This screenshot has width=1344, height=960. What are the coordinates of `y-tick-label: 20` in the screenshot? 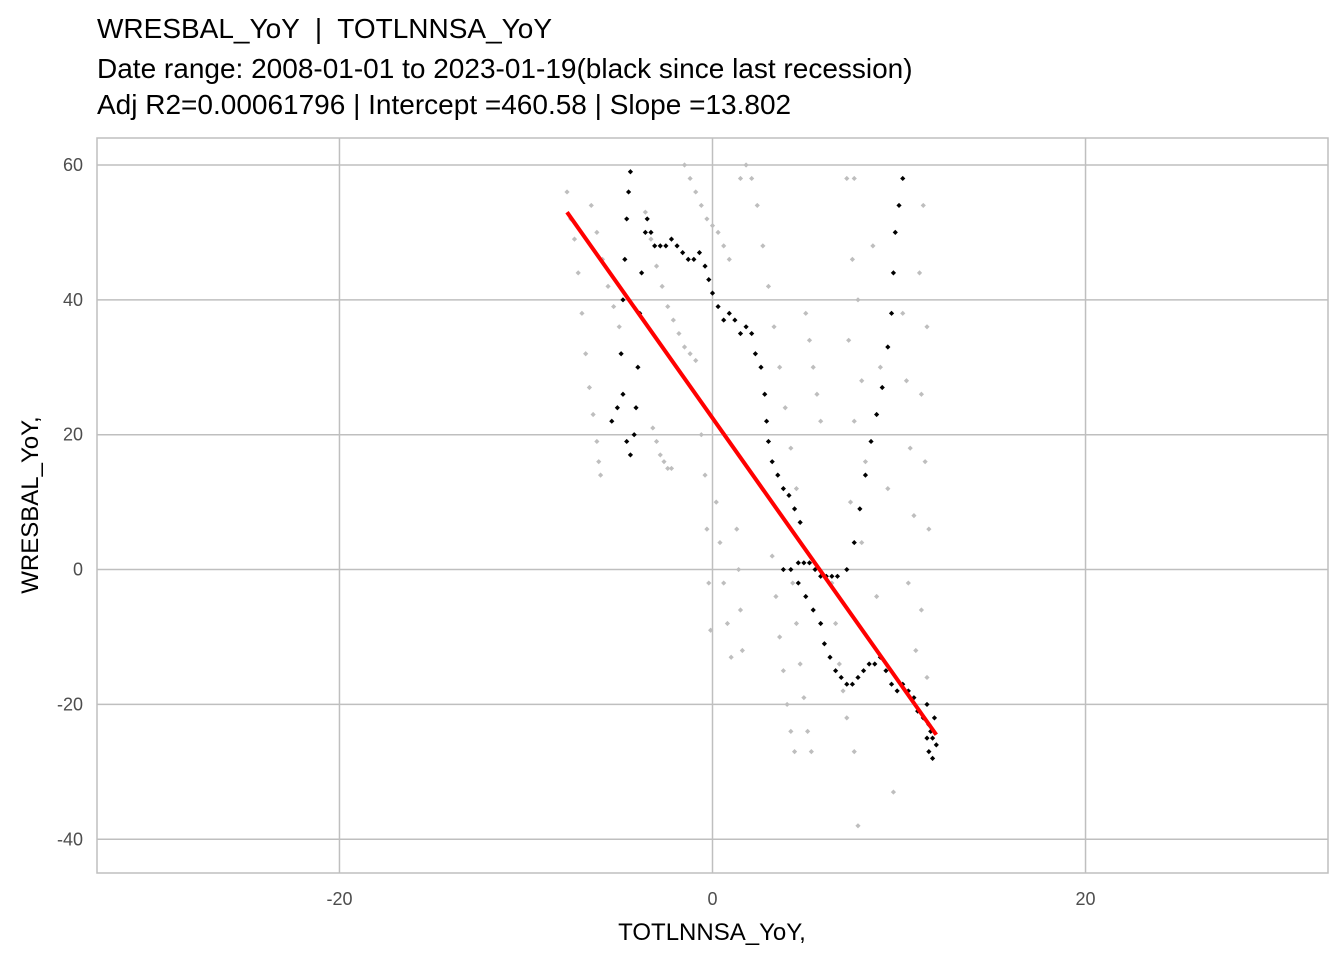 It's located at (73, 435).